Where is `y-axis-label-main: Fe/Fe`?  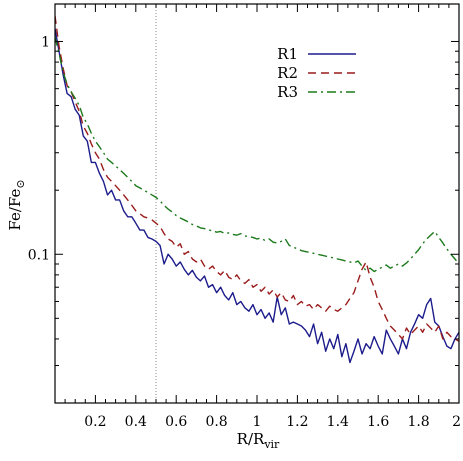
y-axis-label-main: Fe/Fe is located at coordinates (15, 209).